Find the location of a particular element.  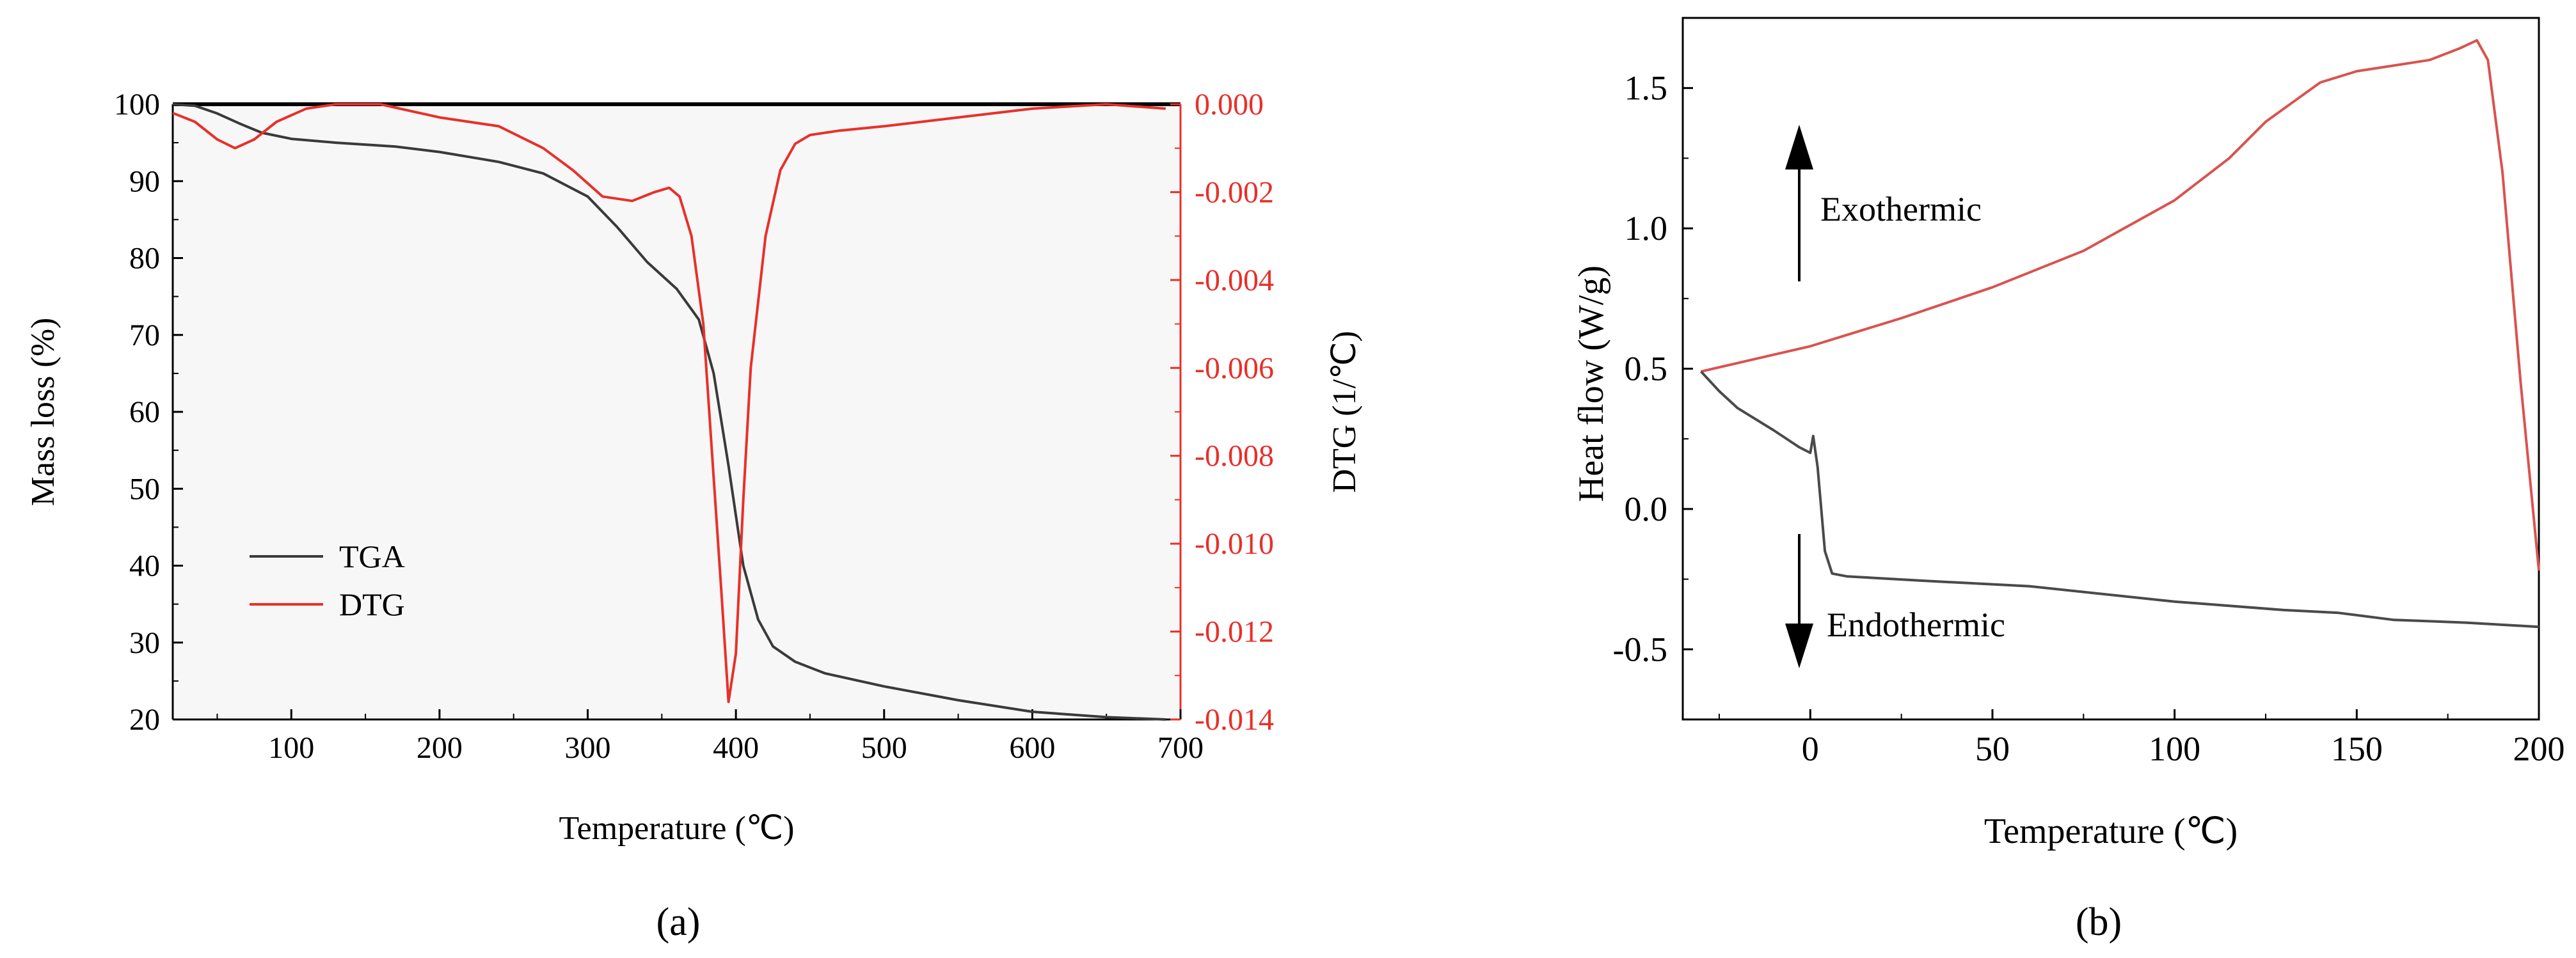

x-tick-label: 50 is located at coordinates (1992, 749).